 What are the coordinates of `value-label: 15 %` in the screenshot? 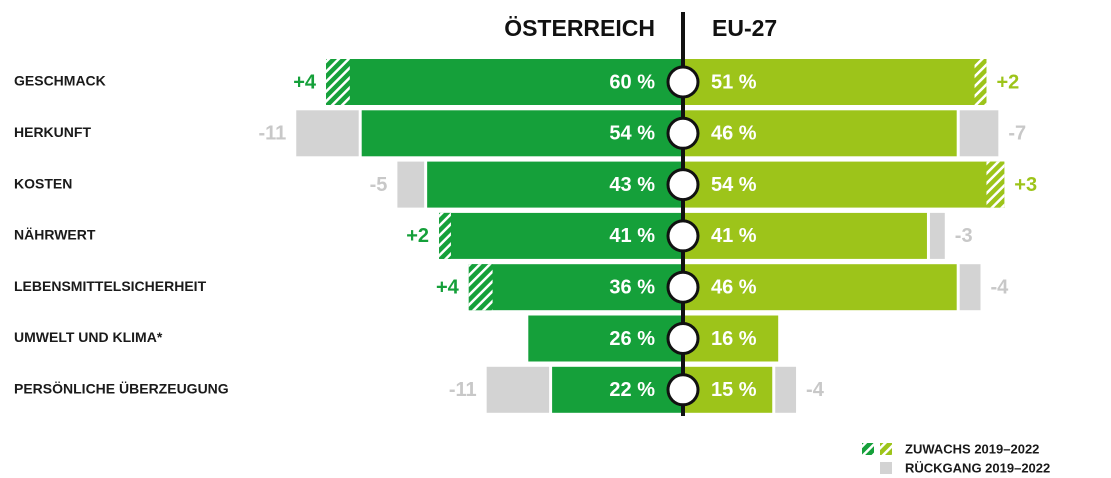 It's located at (734, 390).